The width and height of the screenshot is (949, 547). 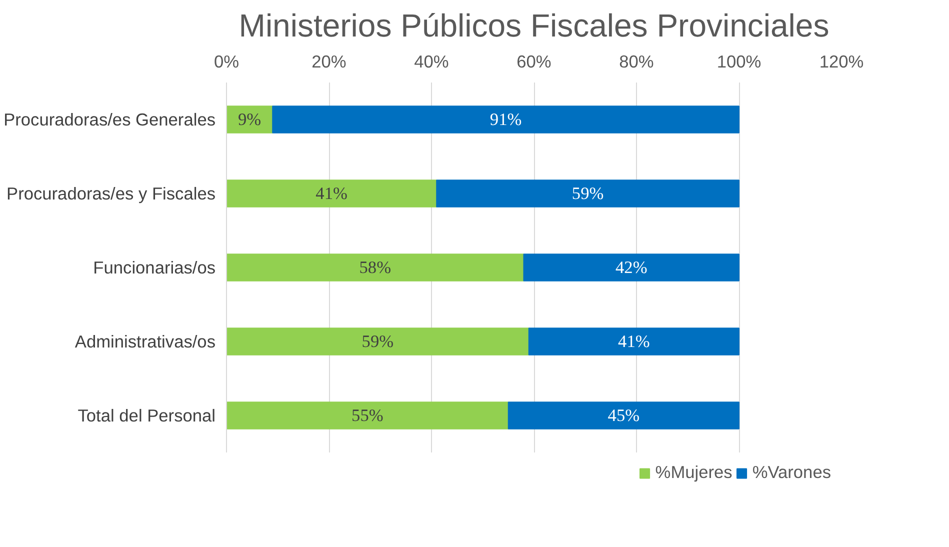 I want to click on y-tick-label: Procuradoras/es y Fiscales, so click(x=111, y=194).